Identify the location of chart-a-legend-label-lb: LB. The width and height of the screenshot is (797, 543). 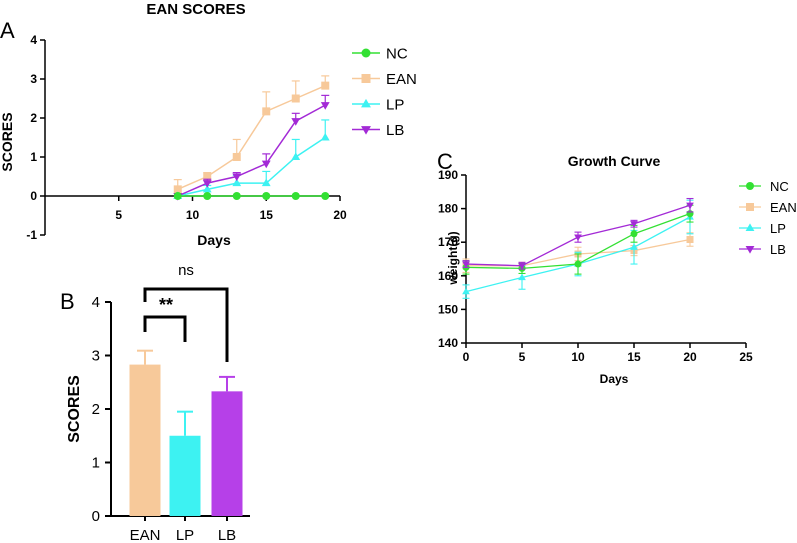
(395, 130).